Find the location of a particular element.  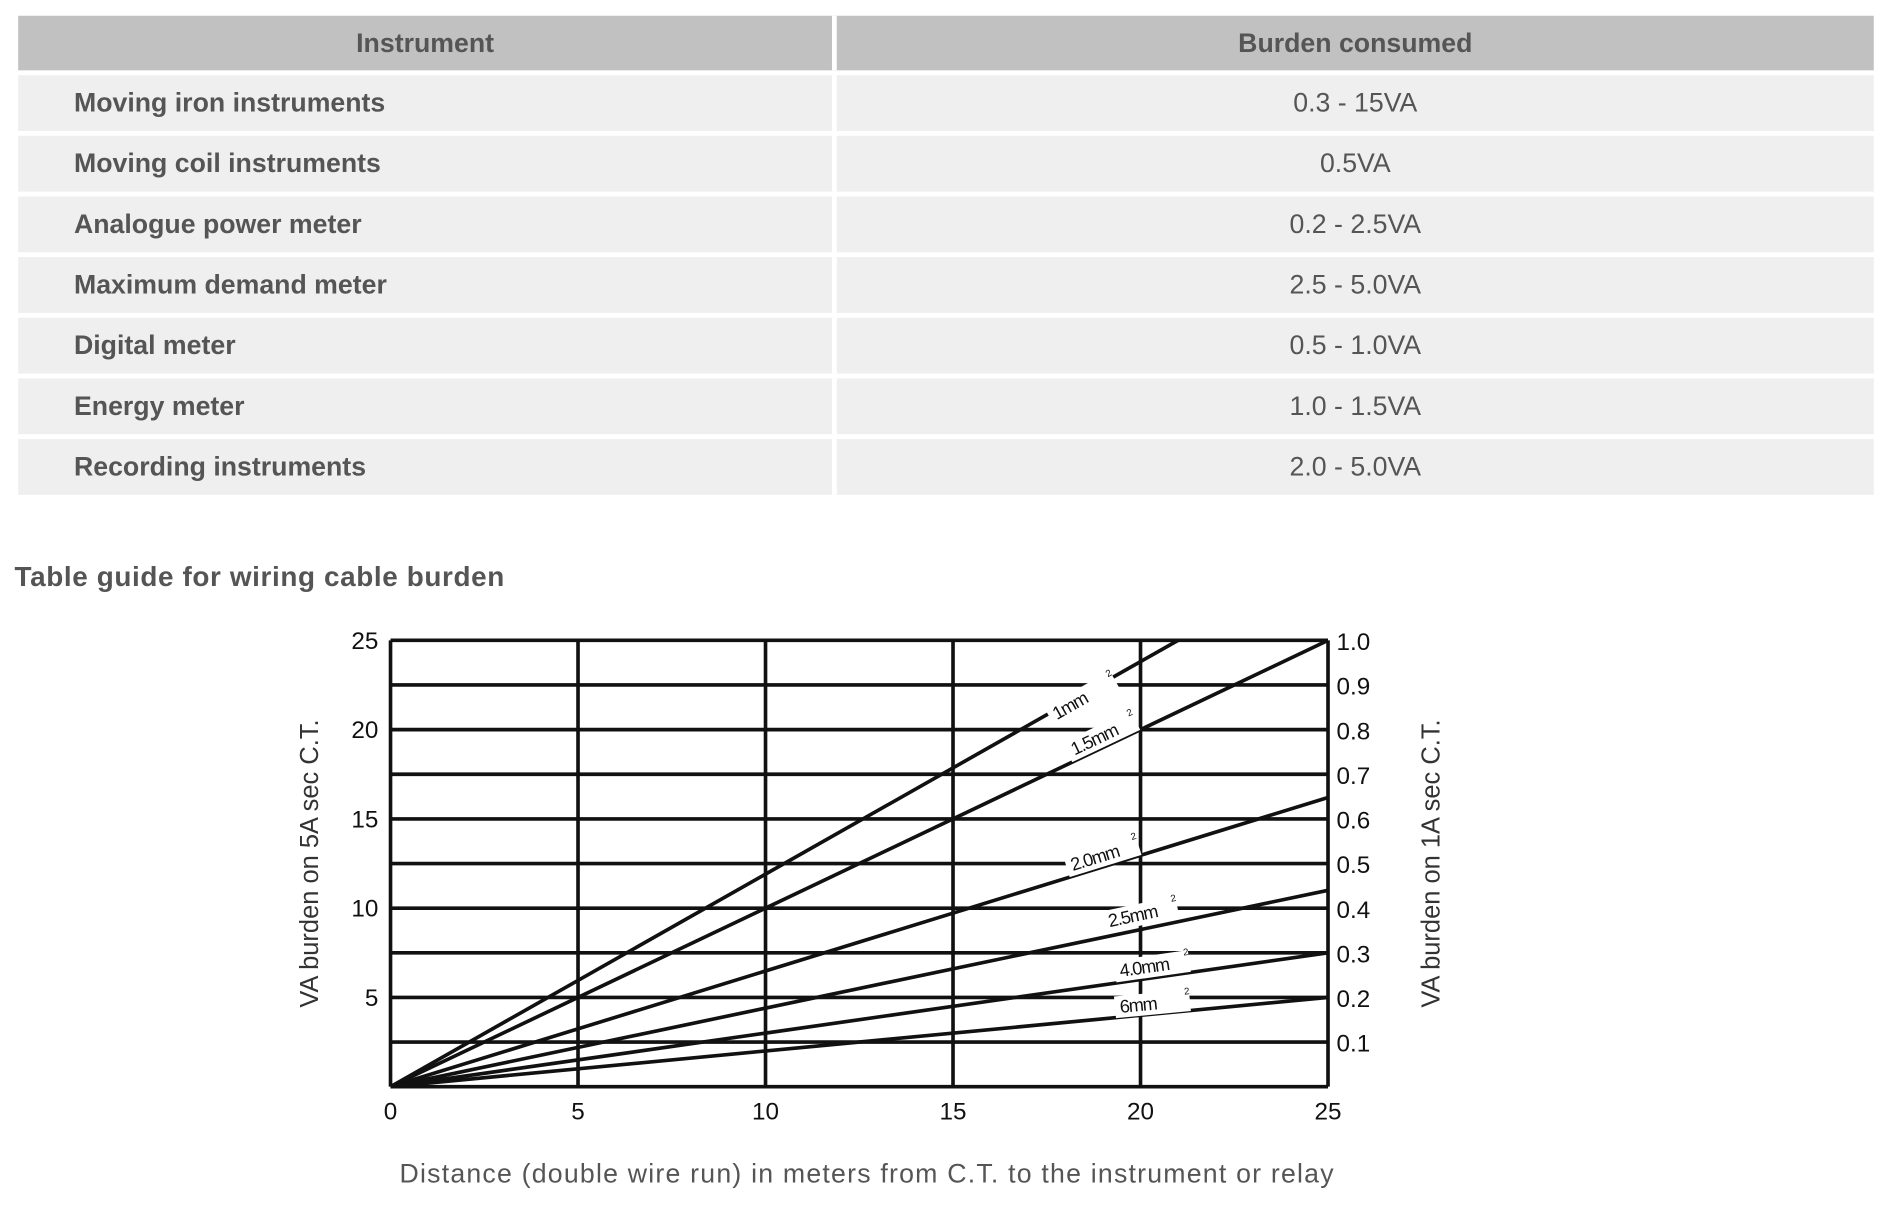

y-tick-label: 15 is located at coordinates (364, 819).